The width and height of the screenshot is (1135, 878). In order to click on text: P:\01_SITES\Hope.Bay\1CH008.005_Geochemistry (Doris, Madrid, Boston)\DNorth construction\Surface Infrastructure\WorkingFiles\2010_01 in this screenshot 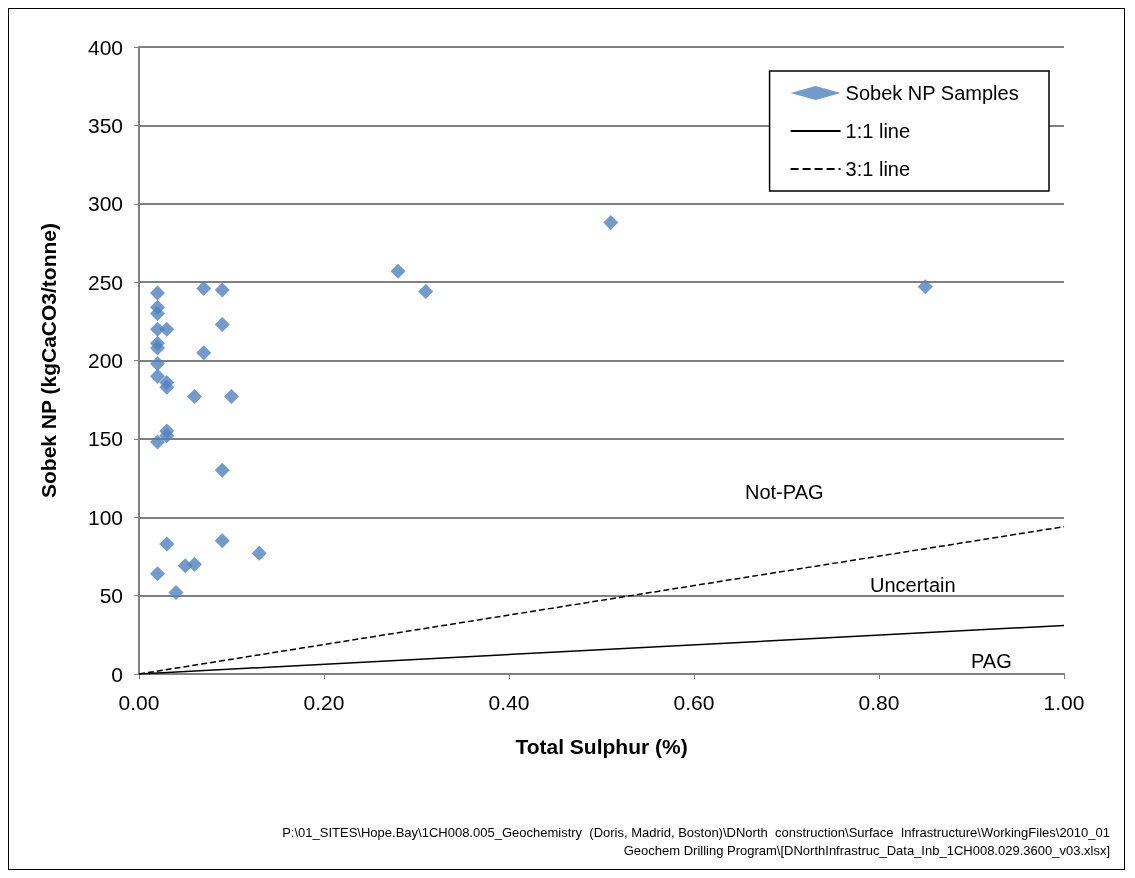, I will do `click(696, 832)`.